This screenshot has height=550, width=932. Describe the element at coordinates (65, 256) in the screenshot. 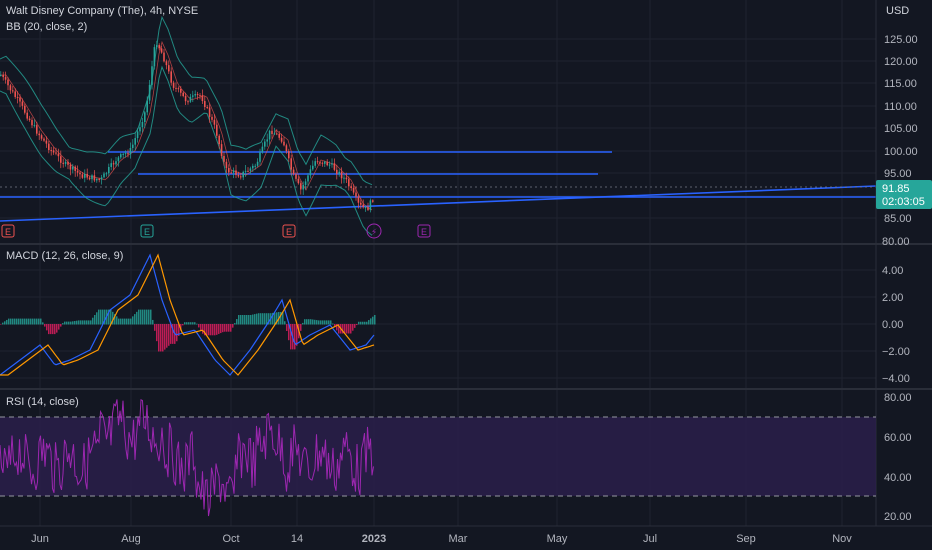

I see `macd-indicator-label: MACD (12, 26, close, 9)` at that location.